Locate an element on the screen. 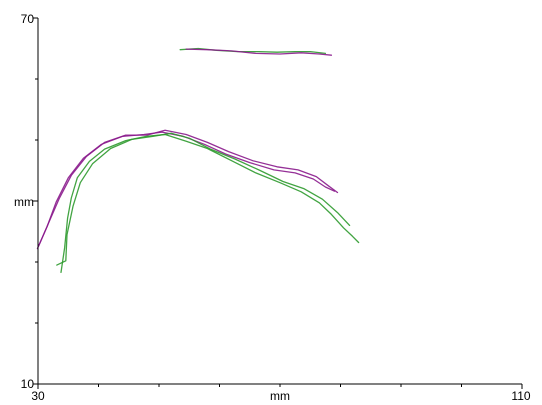  y-tick-label-max: 70 is located at coordinates (28, 19).